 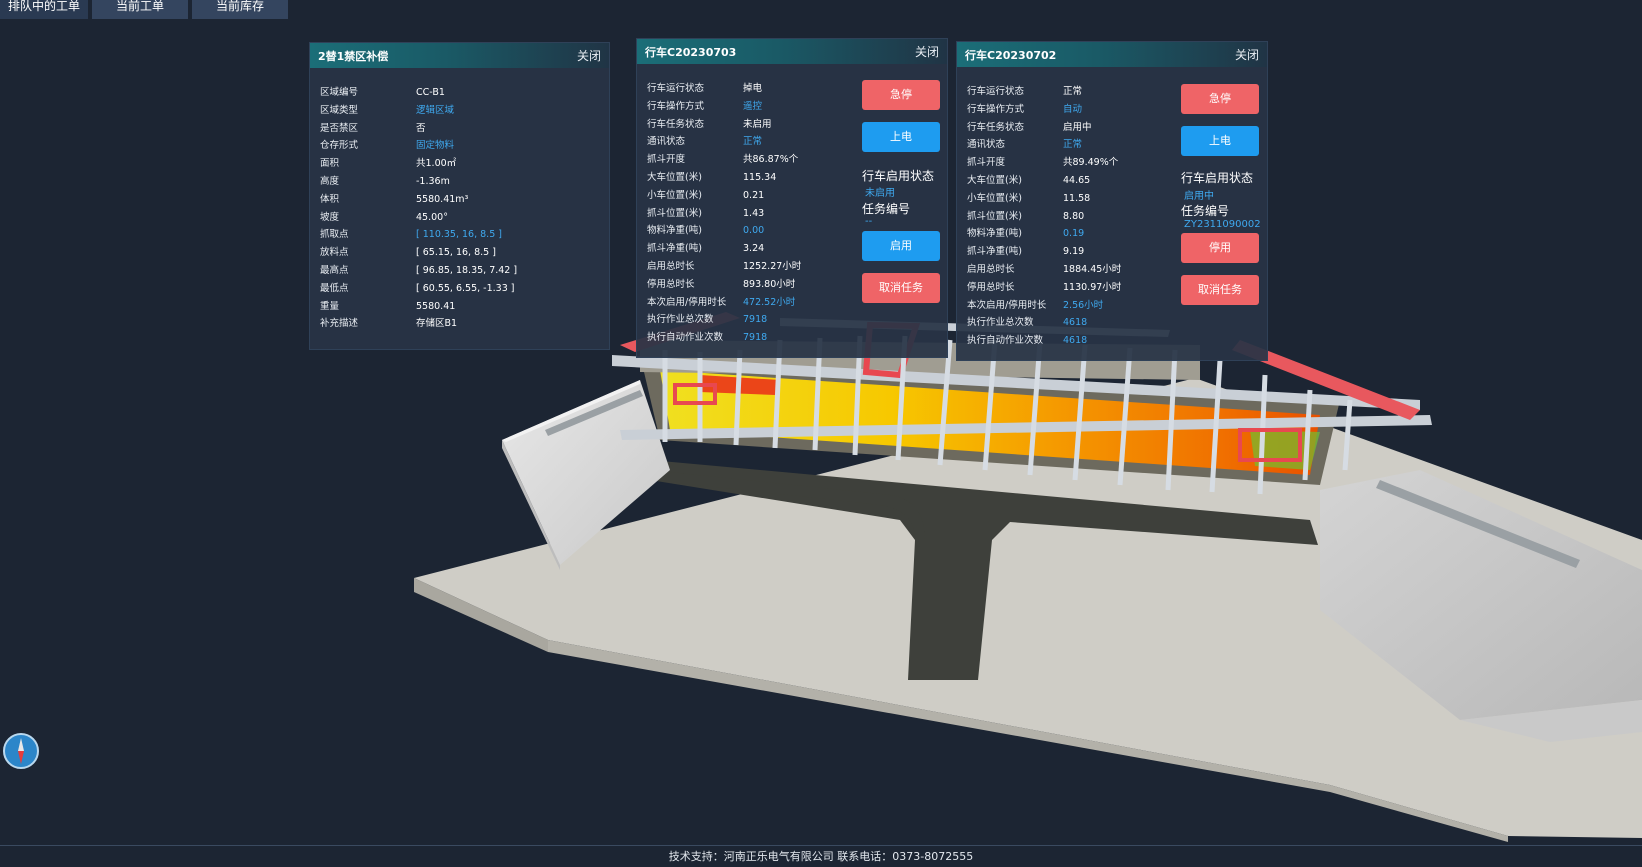 What do you see at coordinates (898, 176) in the screenshot?
I see `crane-a-status-label: 行车启用状态` at bounding box center [898, 176].